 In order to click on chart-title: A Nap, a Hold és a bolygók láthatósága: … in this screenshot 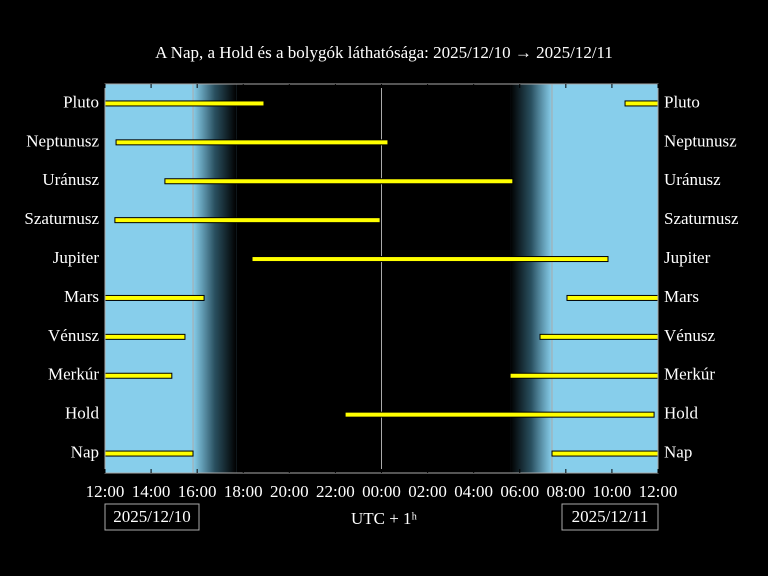, I will do `click(384, 52)`.